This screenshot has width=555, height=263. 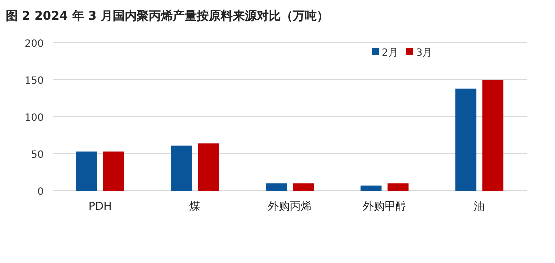 What do you see at coordinates (424, 53) in the screenshot?
I see `legend-label: 3月` at bounding box center [424, 53].